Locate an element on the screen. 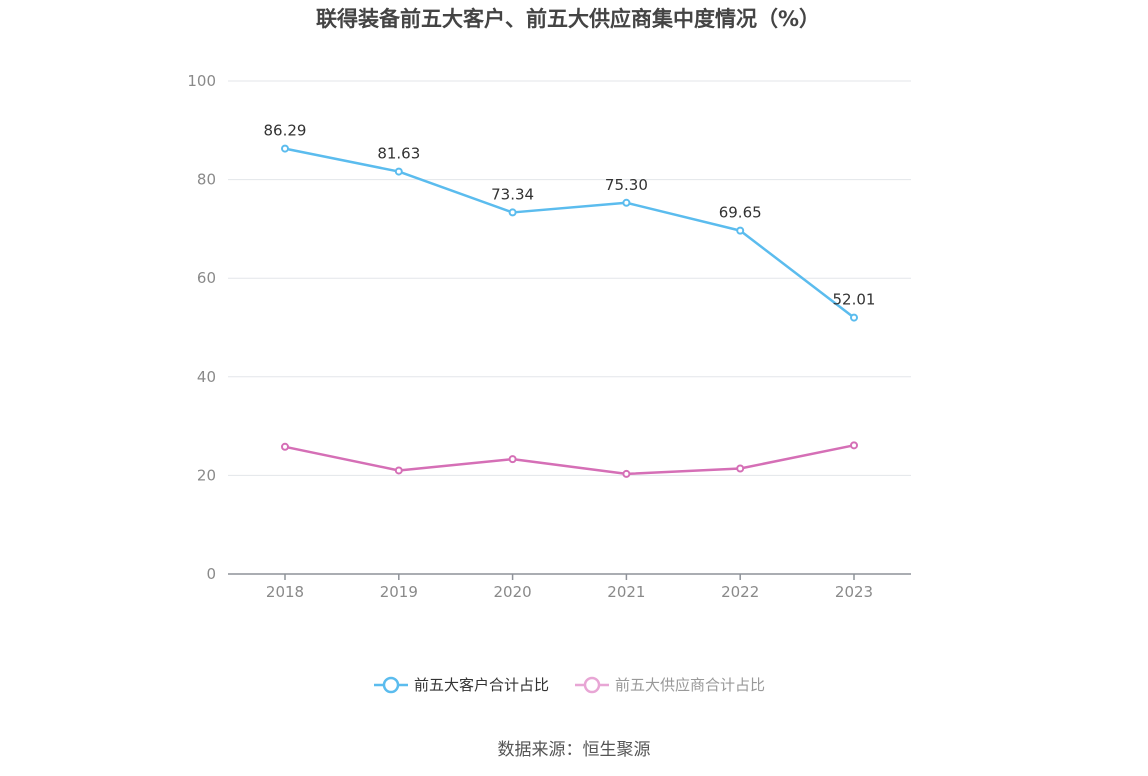  data-label: 52.01 is located at coordinates (854, 300).